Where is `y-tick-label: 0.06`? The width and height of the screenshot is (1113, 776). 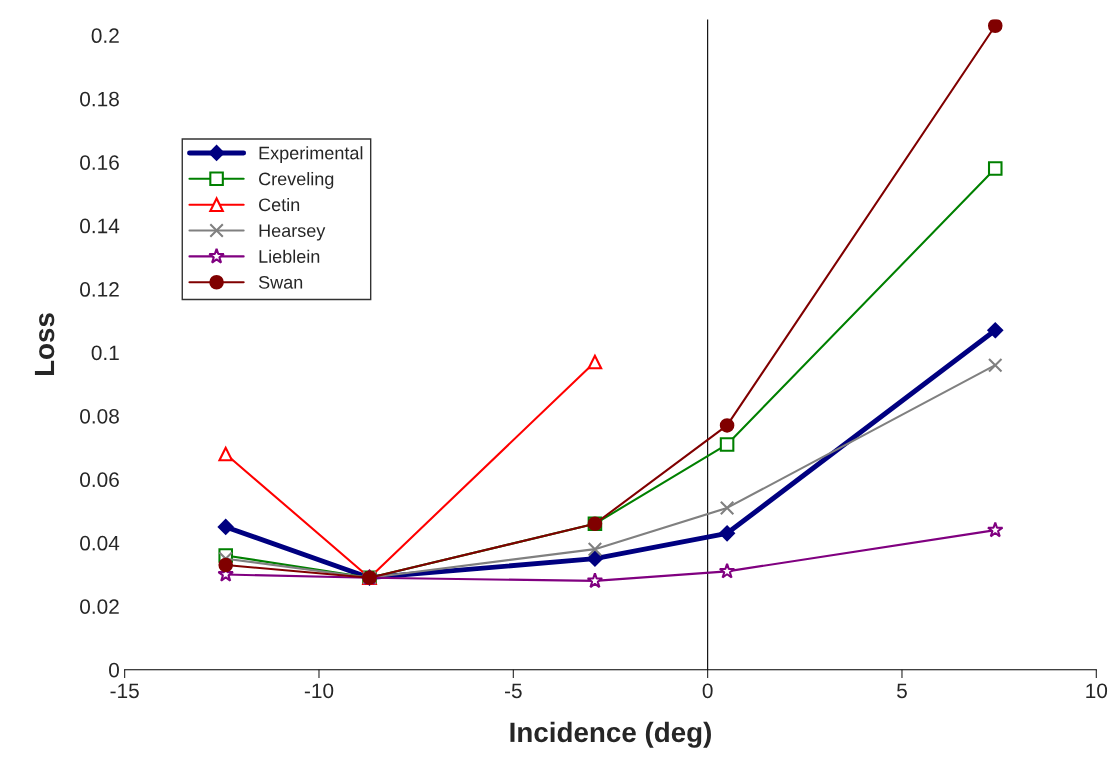 y-tick-label: 0.06 is located at coordinates (99, 480).